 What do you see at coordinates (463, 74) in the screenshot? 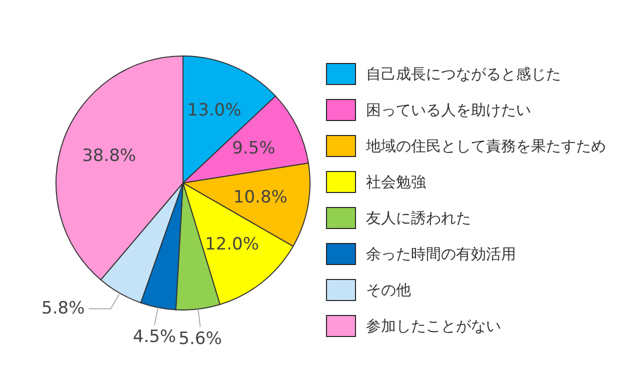
I see `legend-label: 自己成長につながると感じた` at bounding box center [463, 74].